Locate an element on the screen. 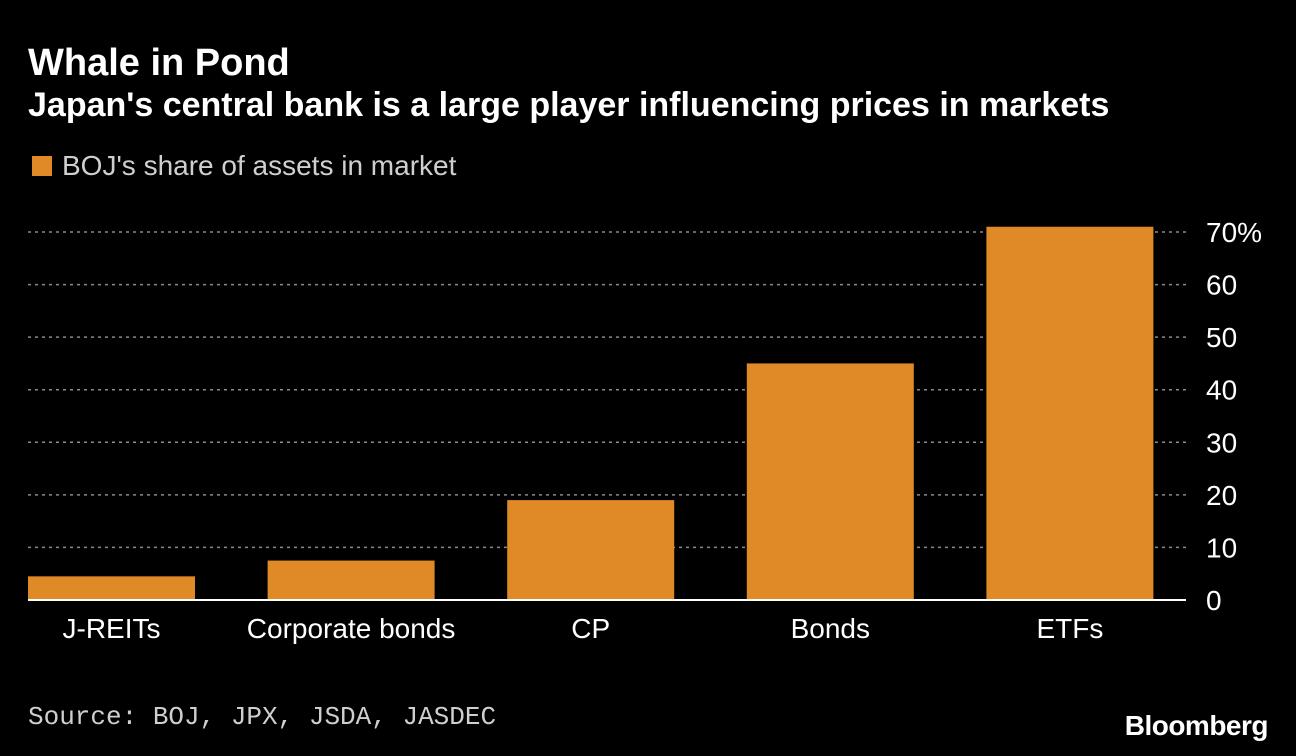 This screenshot has width=1296, height=756. y-tick-label: 50 is located at coordinates (1221, 337).